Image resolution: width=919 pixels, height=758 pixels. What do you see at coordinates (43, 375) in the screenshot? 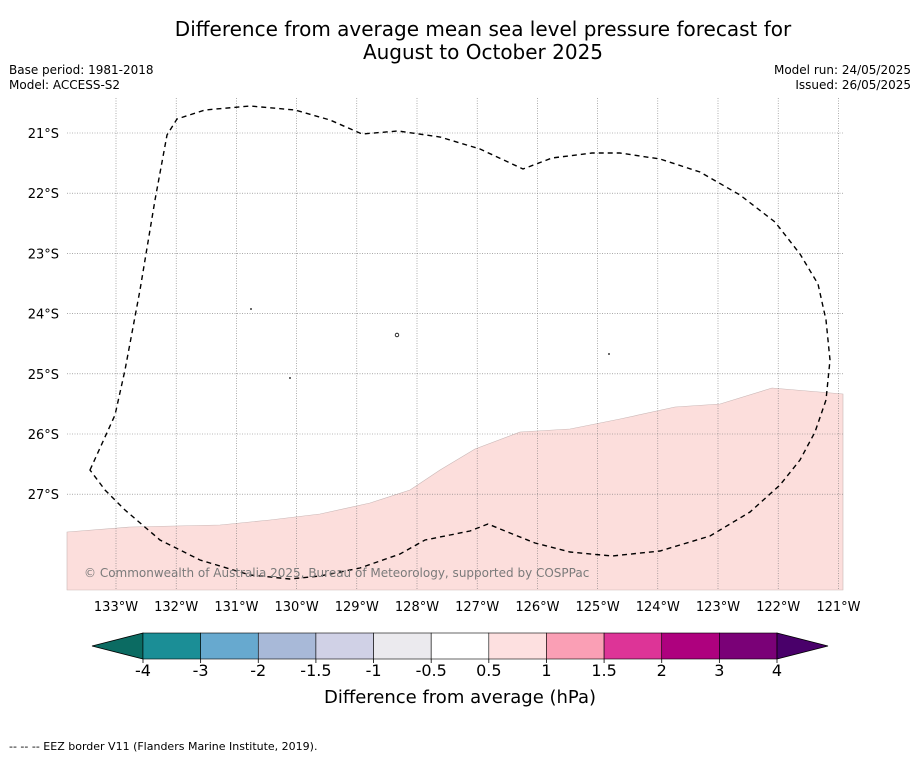
I see `latitude-label: 25°S` at bounding box center [43, 375].